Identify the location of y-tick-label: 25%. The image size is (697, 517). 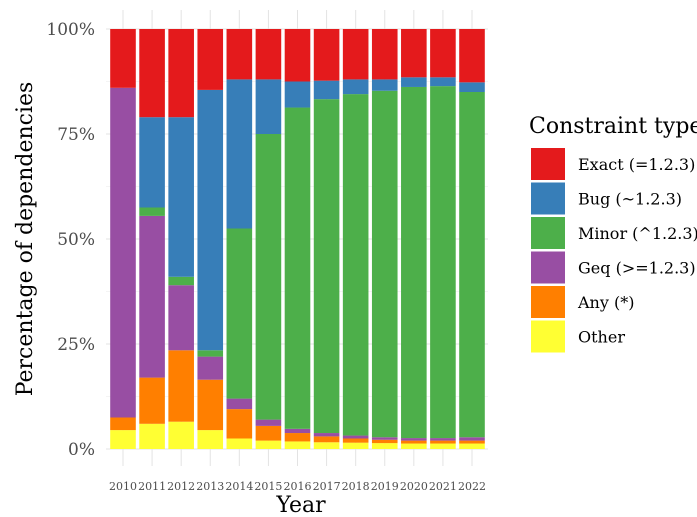
(76, 345).